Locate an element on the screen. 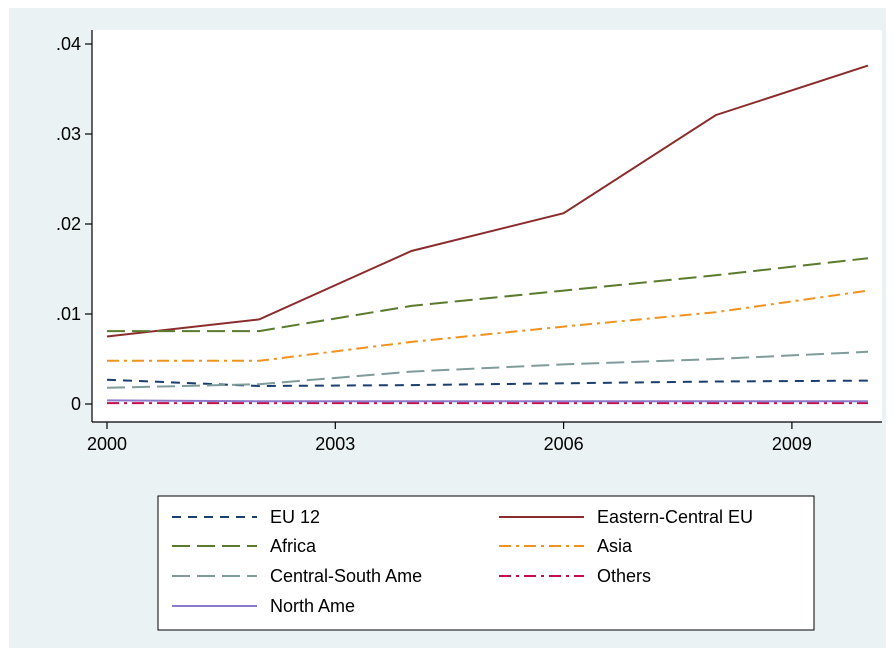  legend-label: Central-South Ame is located at coordinates (346, 576).